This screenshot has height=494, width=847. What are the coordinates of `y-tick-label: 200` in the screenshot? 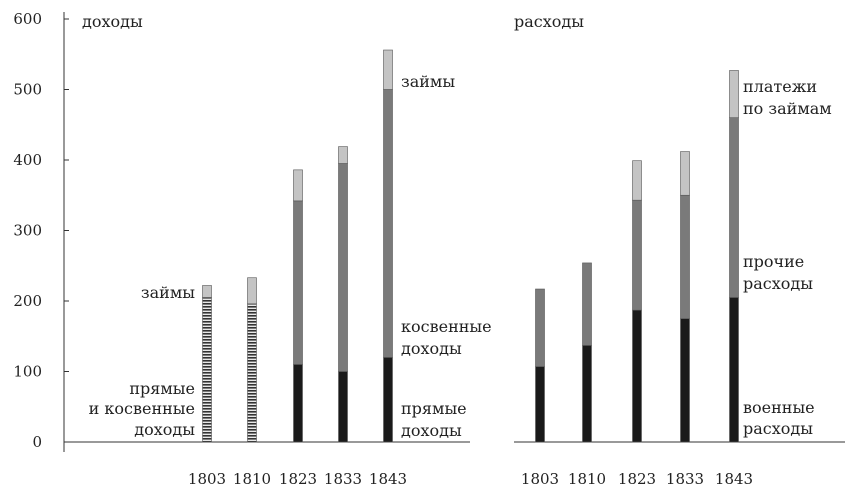 It's located at (27, 301).